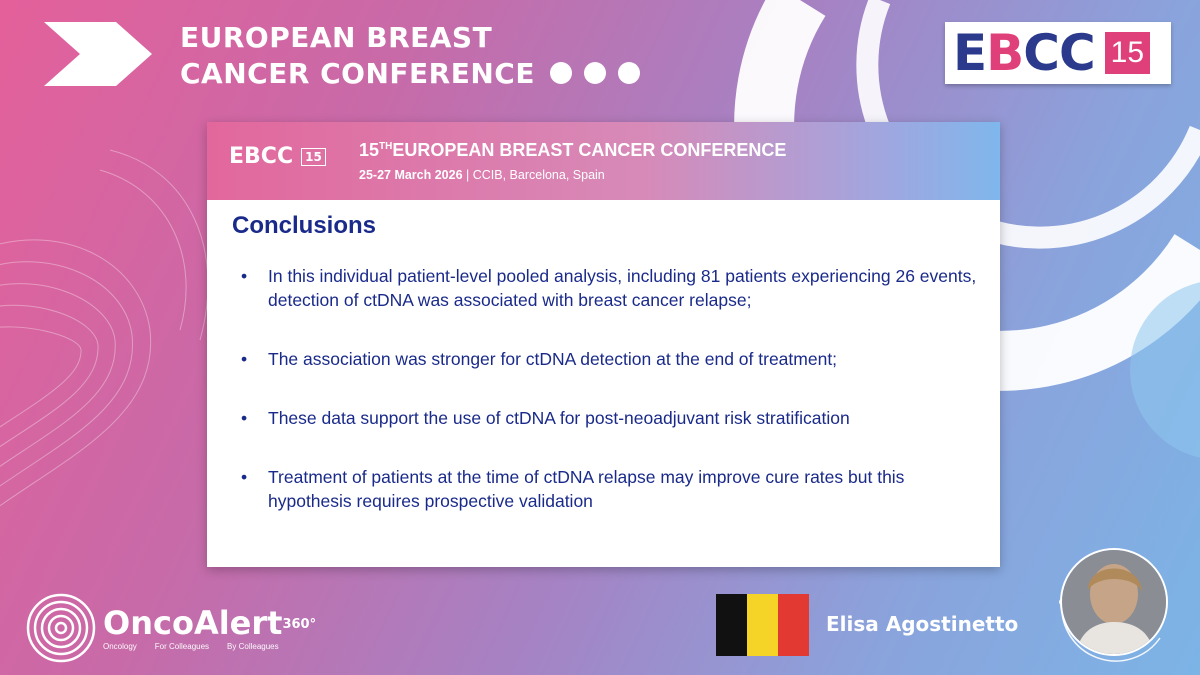 The height and width of the screenshot is (675, 1200). I want to click on oncoalert-tagline: Oncology For Colleagues By Colleagues, so click(209, 646).